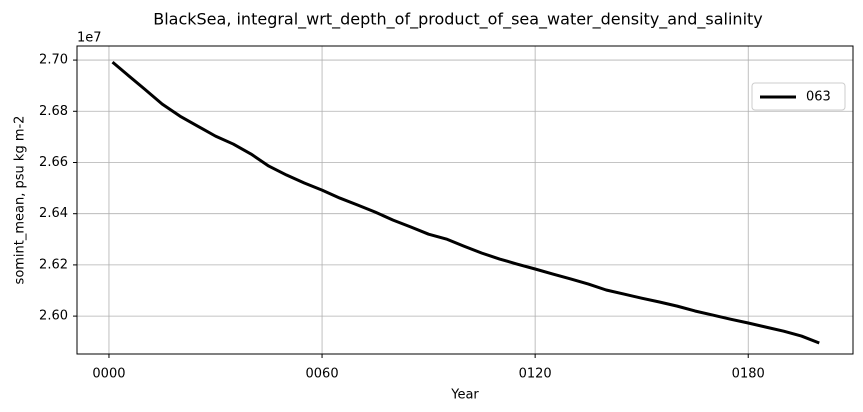 This screenshot has height=412, width=863. I want to click on y-tick-label: 2.70, so click(53, 60).